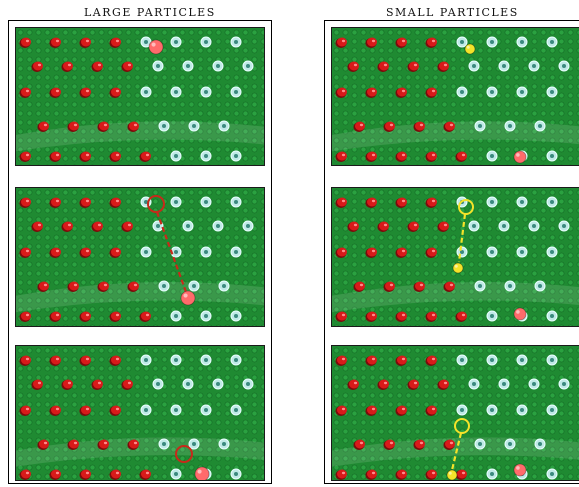 The width and height of the screenshot is (579, 487). Describe the element at coordinates (452, 12) in the screenshot. I see `heading-small-particles: SMALL PARTICLES` at that location.